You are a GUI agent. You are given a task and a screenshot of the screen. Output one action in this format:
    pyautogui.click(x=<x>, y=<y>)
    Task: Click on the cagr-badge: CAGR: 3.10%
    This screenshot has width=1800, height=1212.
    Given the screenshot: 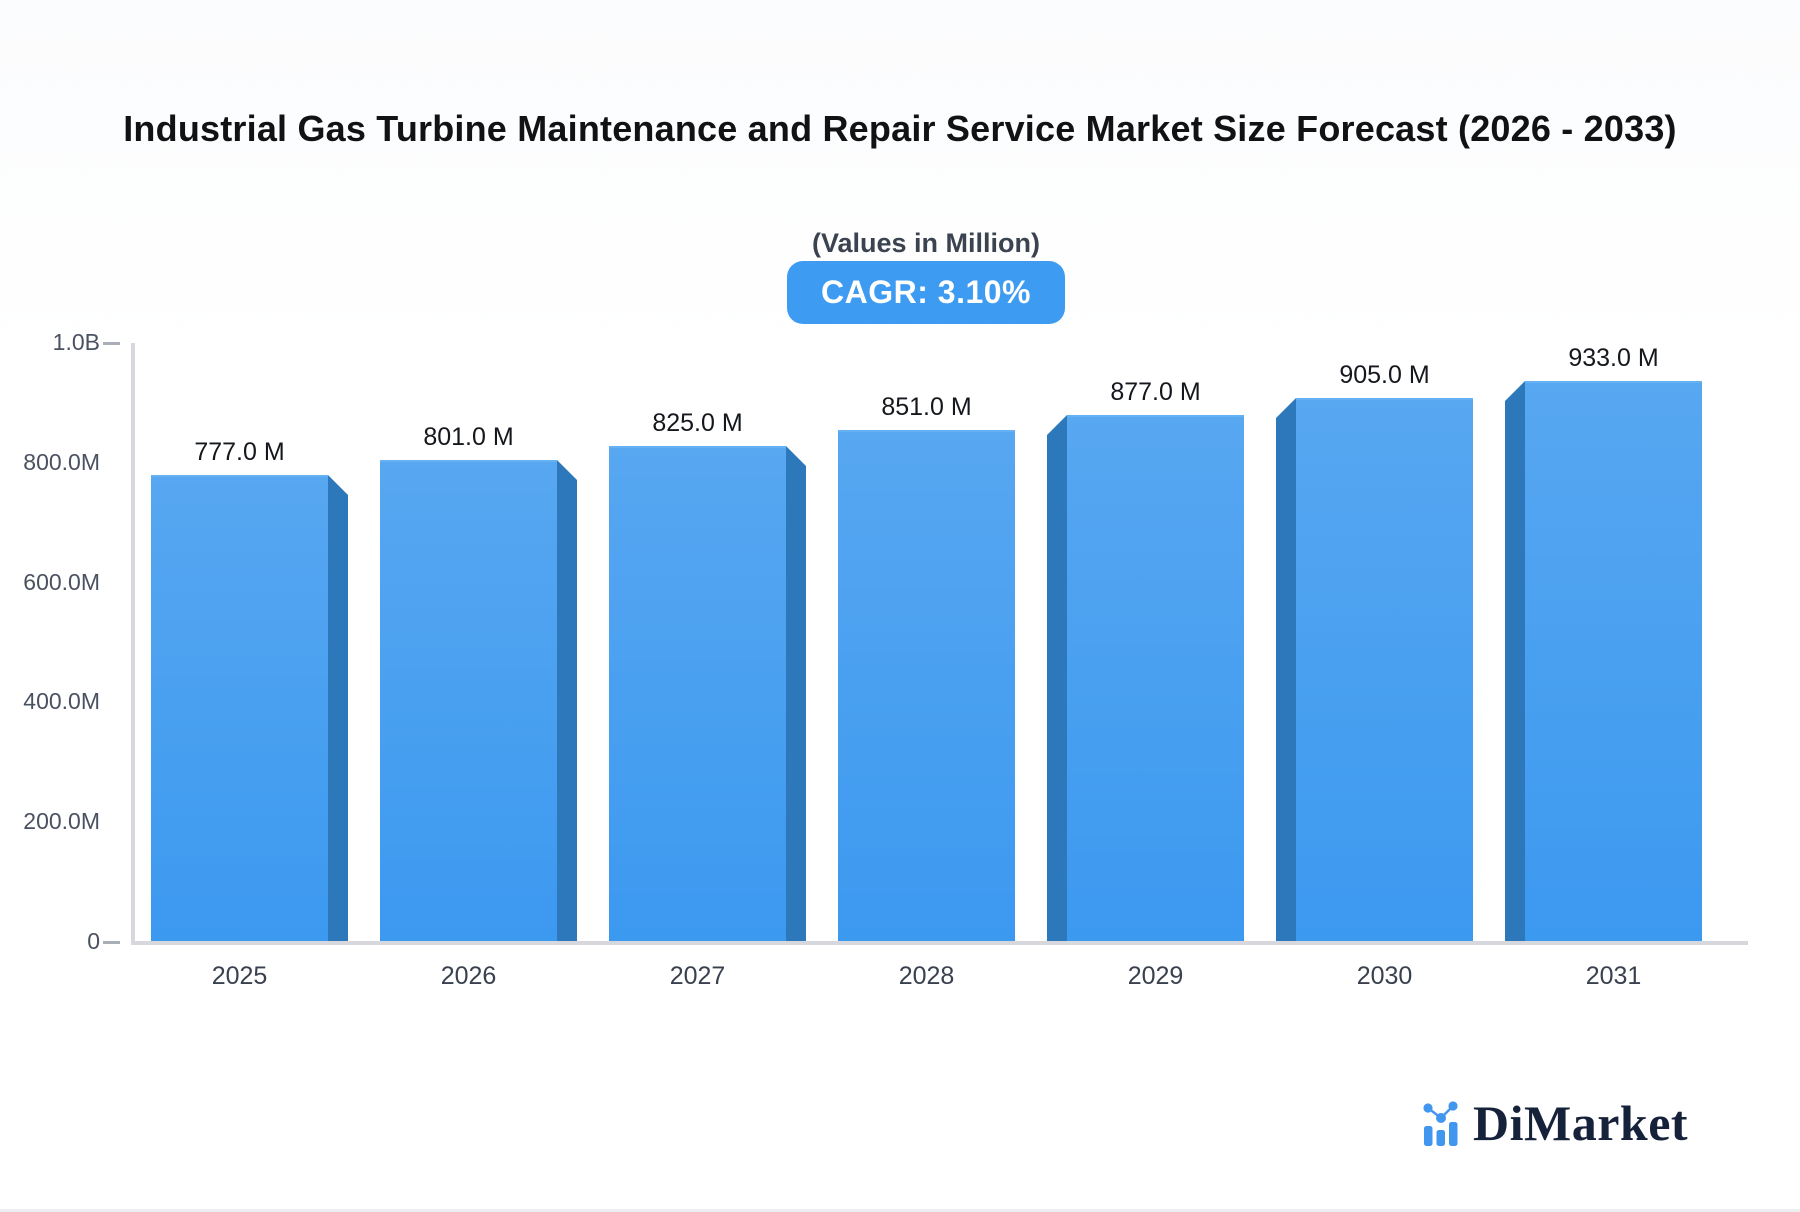 What is the action you would take?
    pyautogui.click(x=926, y=292)
    